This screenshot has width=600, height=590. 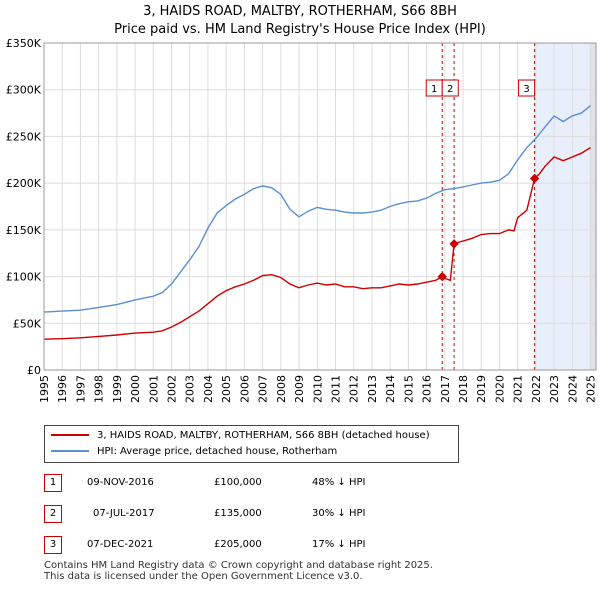 What do you see at coordinates (44, 389) in the screenshot?
I see `x-tick-label: 1995` at bounding box center [44, 389].